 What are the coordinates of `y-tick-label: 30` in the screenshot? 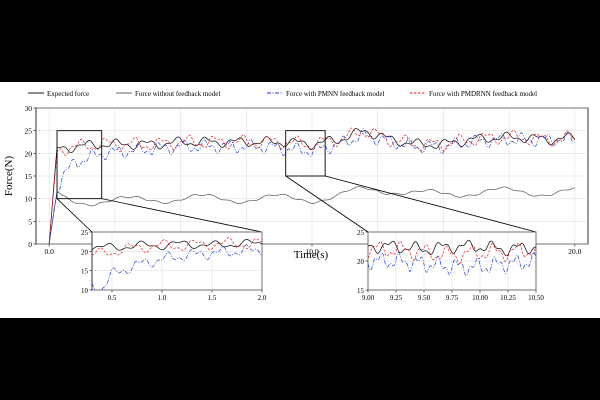 It's located at (29, 108).